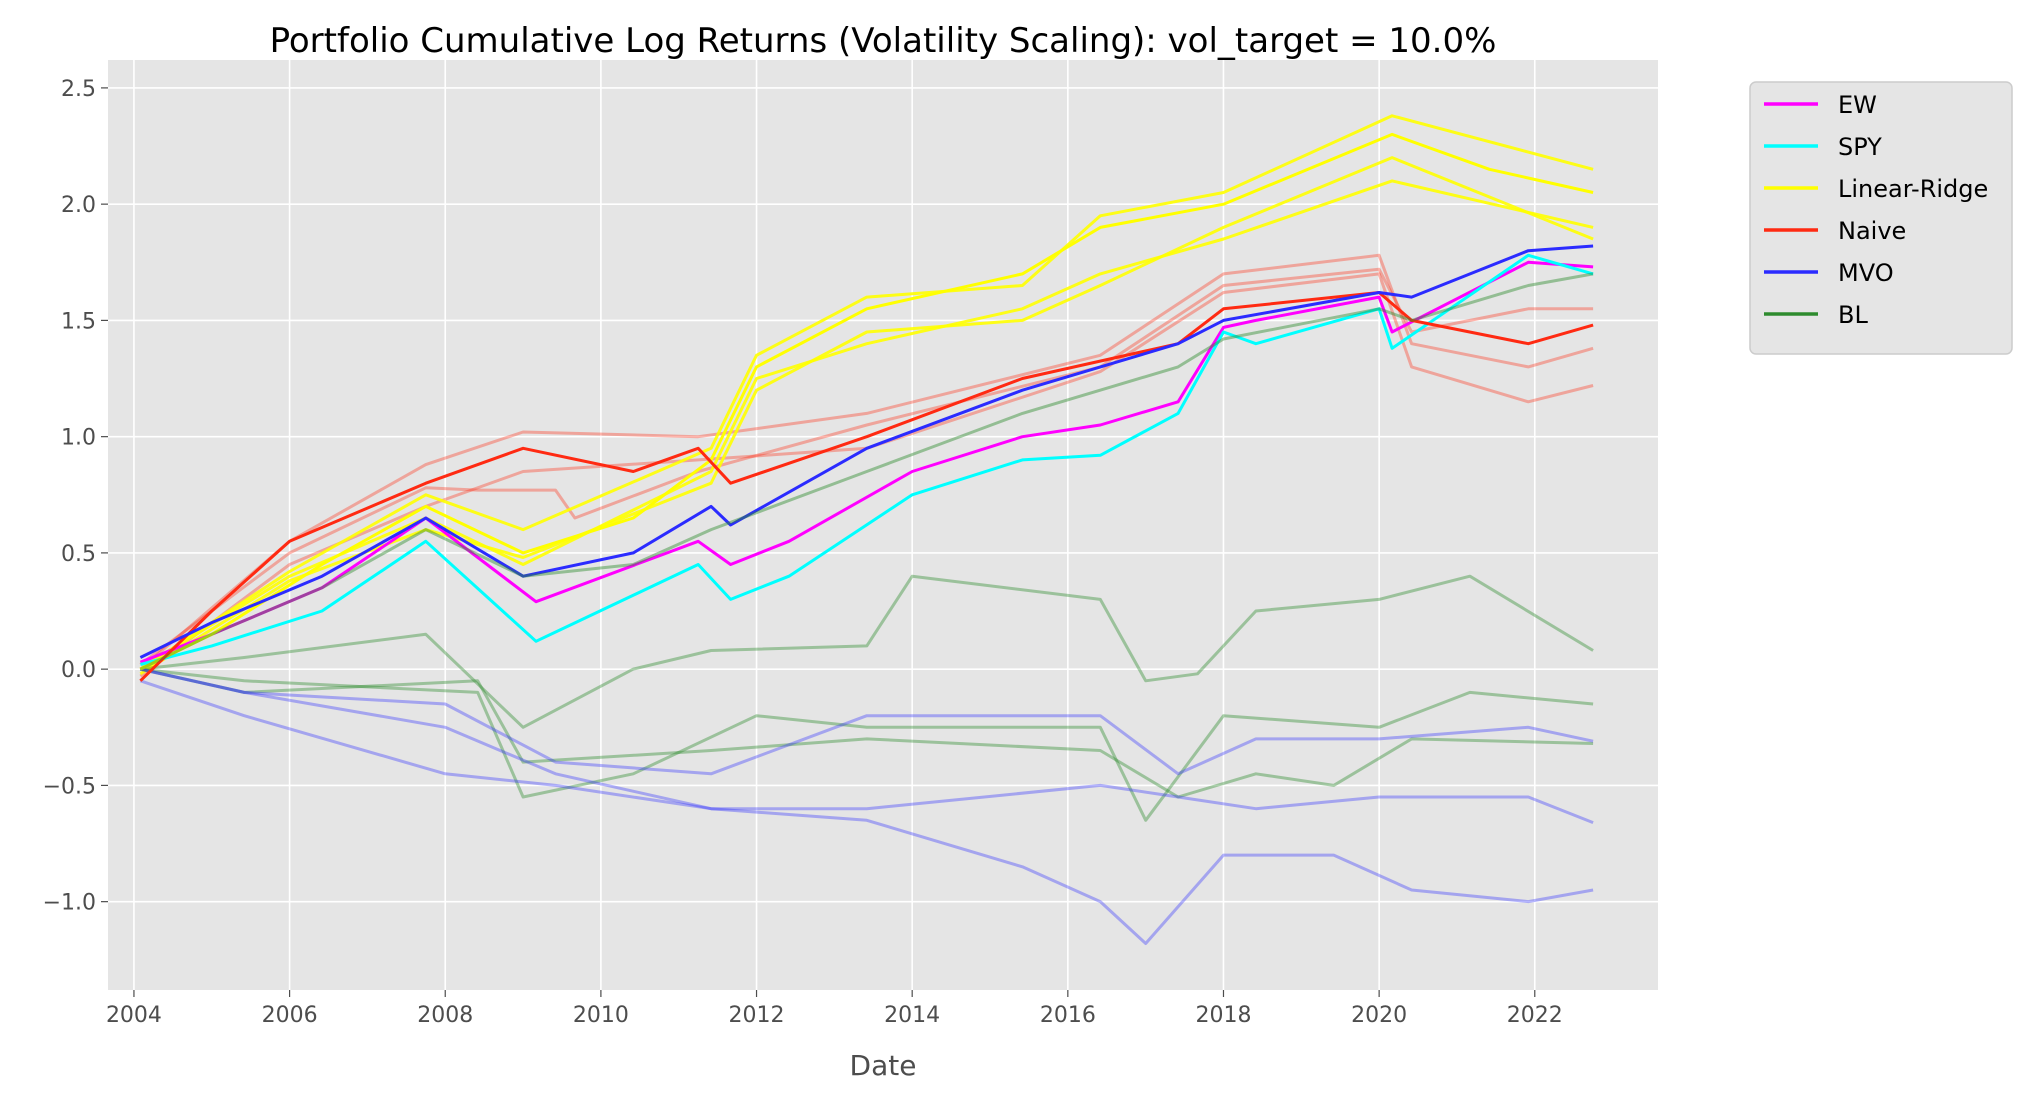 Image resolution: width=2042 pixels, height=1103 pixels. I want to click on legend-label: Naive, so click(1872, 231).